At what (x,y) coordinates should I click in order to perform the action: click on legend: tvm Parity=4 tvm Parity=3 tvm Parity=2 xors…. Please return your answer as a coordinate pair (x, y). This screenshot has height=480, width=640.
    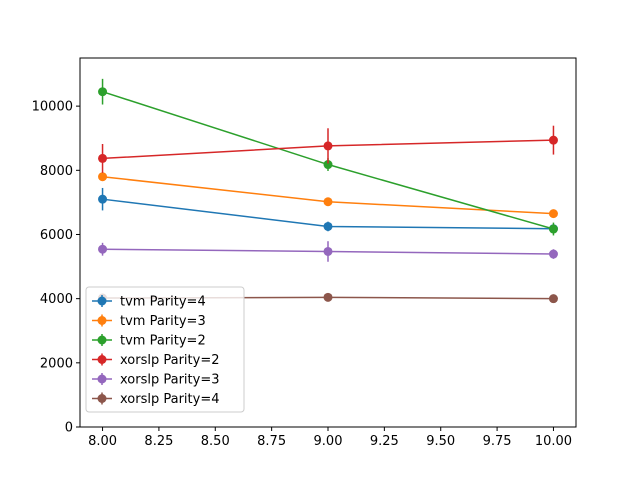
    Looking at the image, I should click on (165, 349).